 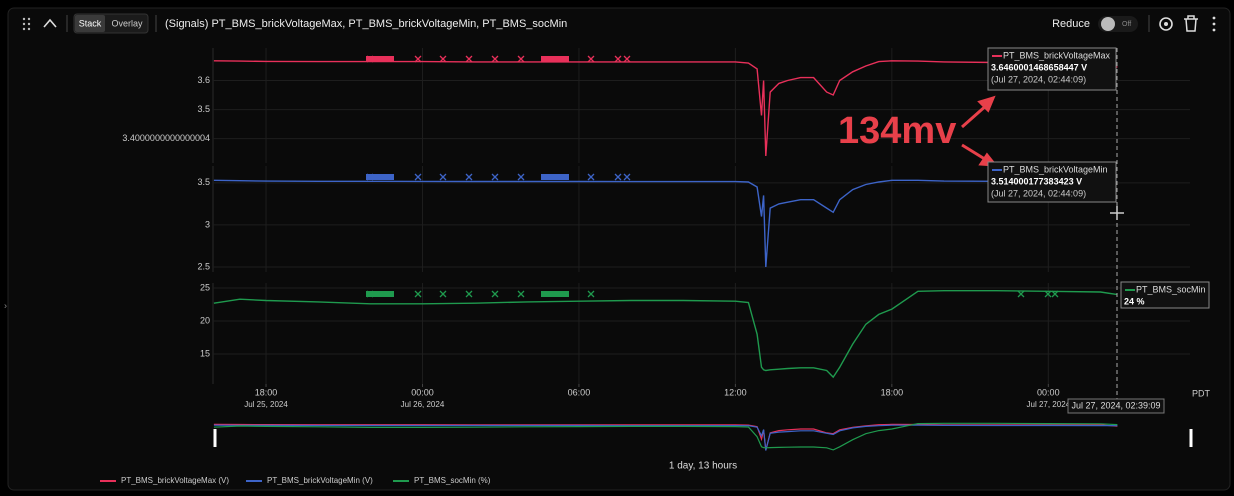 What do you see at coordinates (205, 320) in the screenshot?
I see `y-tick-label: 20` at bounding box center [205, 320].